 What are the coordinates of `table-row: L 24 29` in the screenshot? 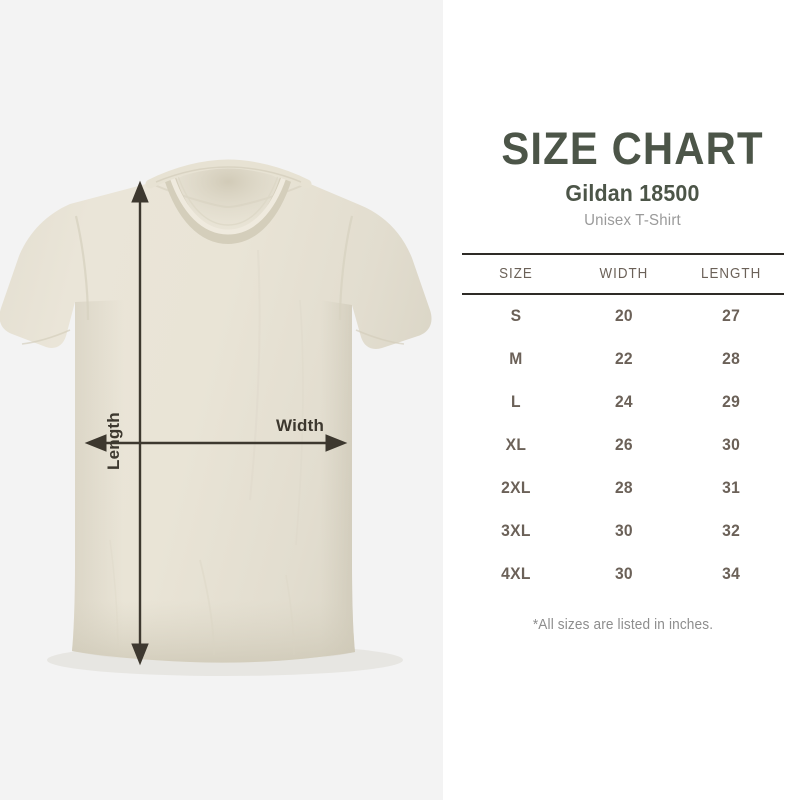 It's located at (623, 401).